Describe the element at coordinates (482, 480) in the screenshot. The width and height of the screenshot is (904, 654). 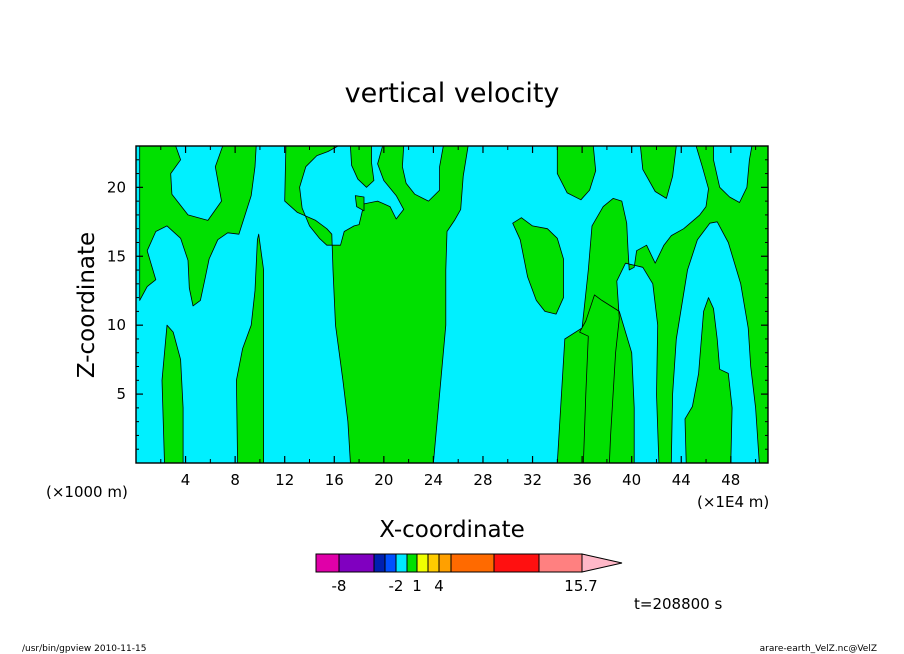
I see `x-tick-label: 28` at that location.